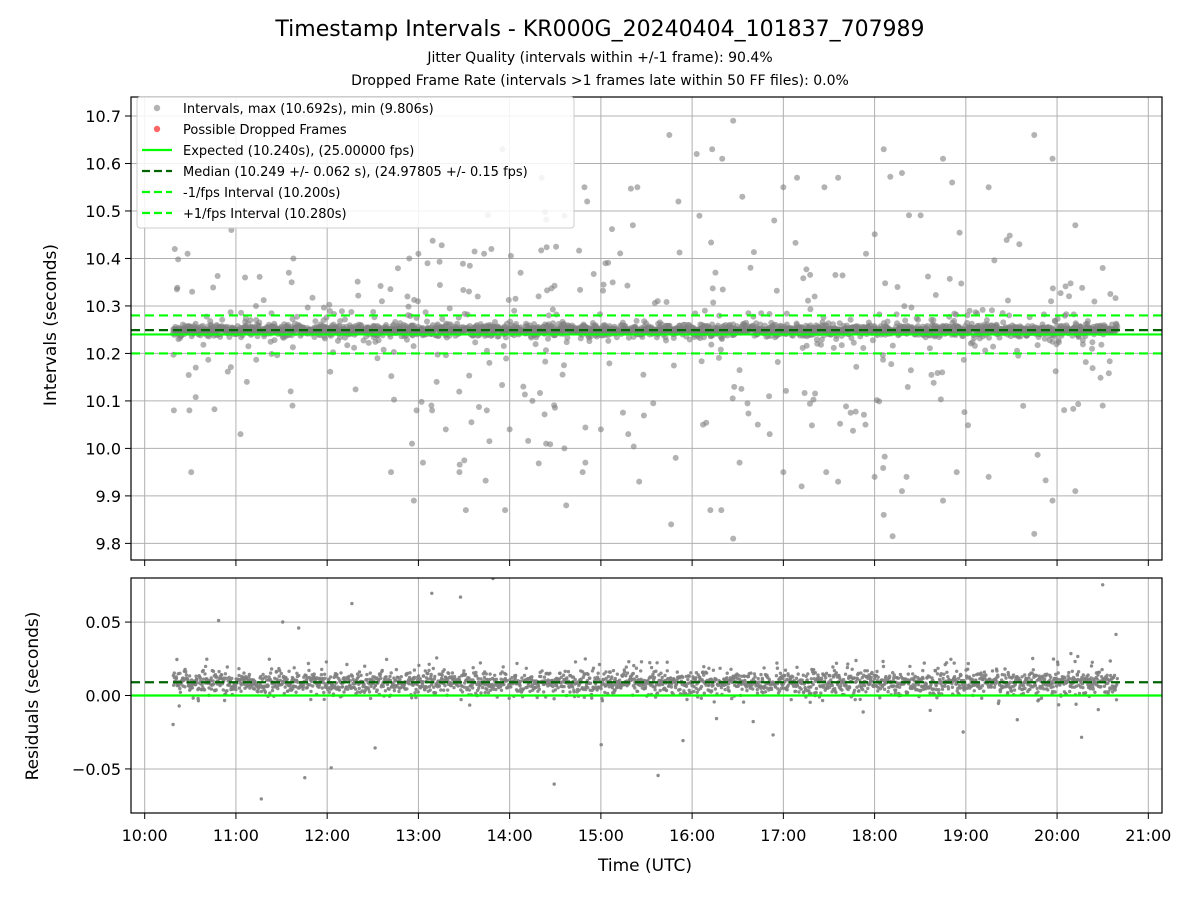  What do you see at coordinates (103, 696) in the screenshot?
I see `bottom-y-tick-label: 0.00` at bounding box center [103, 696].